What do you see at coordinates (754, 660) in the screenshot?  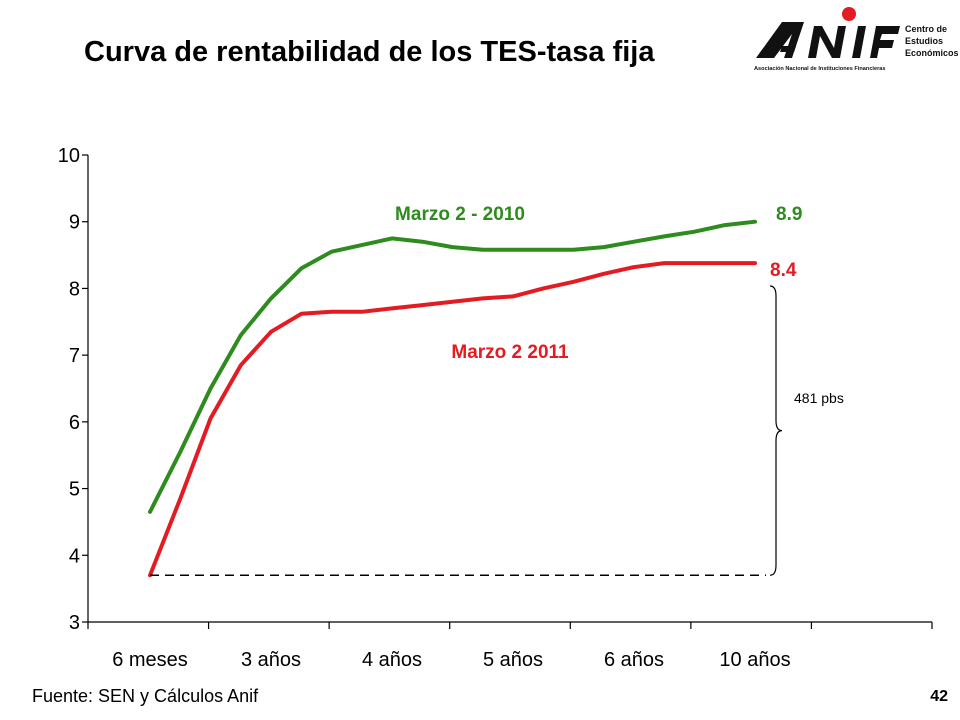 I see `x-tick-label: 10 años` at bounding box center [754, 660].